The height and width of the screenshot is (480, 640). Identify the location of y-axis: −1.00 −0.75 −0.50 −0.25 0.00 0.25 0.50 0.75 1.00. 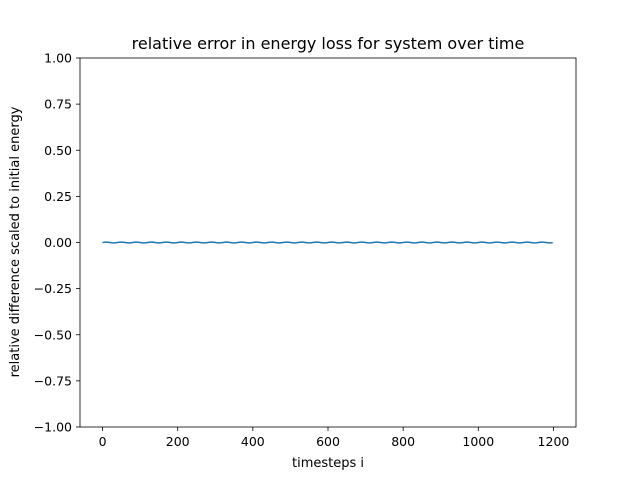
(57, 243).